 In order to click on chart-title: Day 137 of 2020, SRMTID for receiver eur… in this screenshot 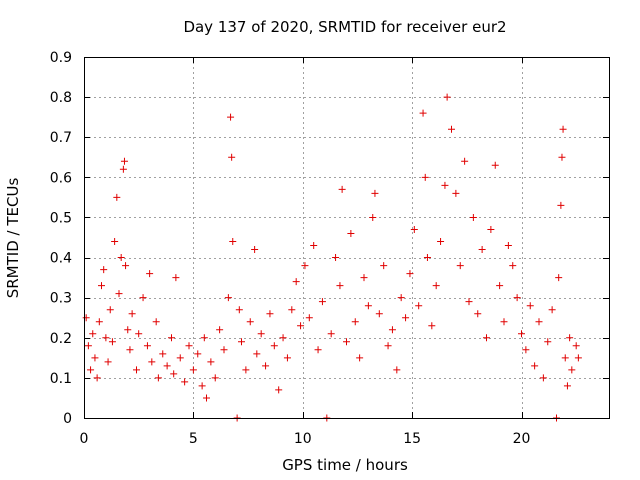, I will do `click(344, 27)`.